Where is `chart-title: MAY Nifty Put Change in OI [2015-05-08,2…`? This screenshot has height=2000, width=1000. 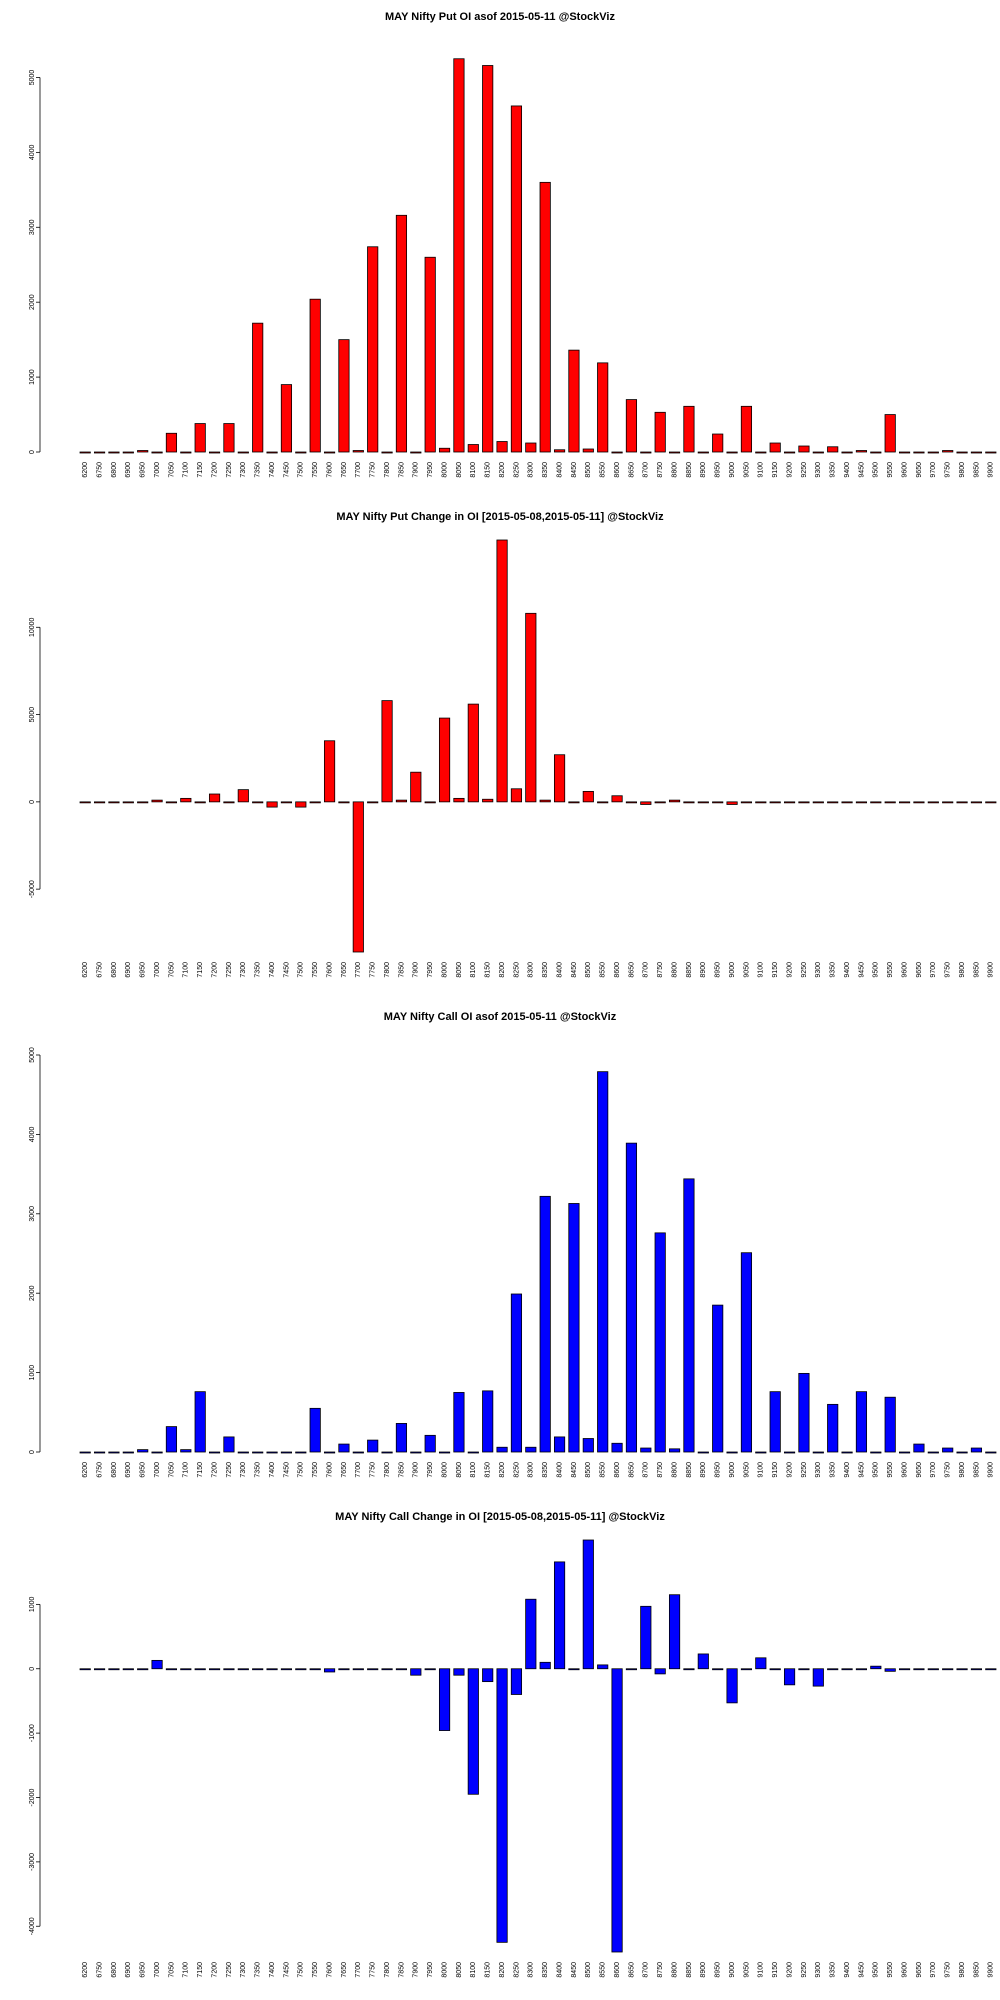
chart-title: MAY Nifty Put Change in OI [2015-05-08,2… is located at coordinates (500, 517).